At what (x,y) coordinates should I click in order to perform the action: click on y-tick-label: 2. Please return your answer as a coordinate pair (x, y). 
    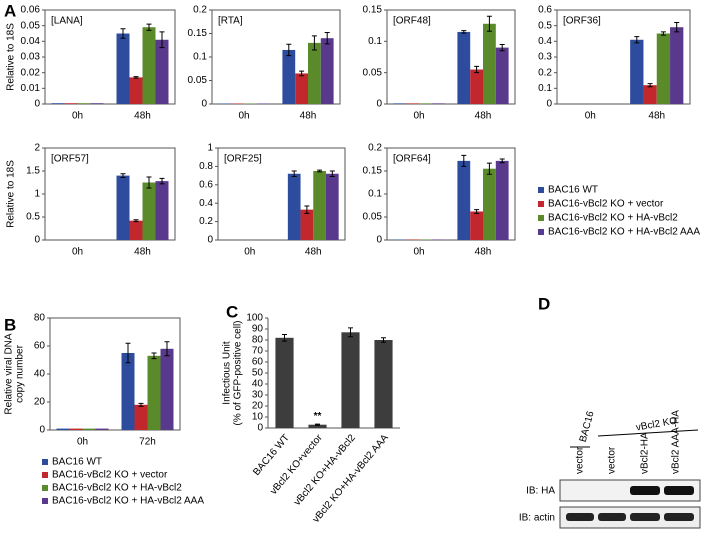
    Looking at the image, I should click on (37, 148).